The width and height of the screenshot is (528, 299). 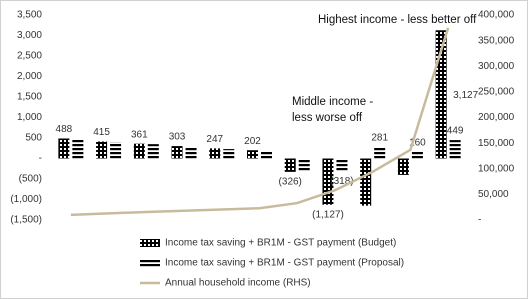 I want to click on y-tick-label: 500, so click(x=33, y=138).